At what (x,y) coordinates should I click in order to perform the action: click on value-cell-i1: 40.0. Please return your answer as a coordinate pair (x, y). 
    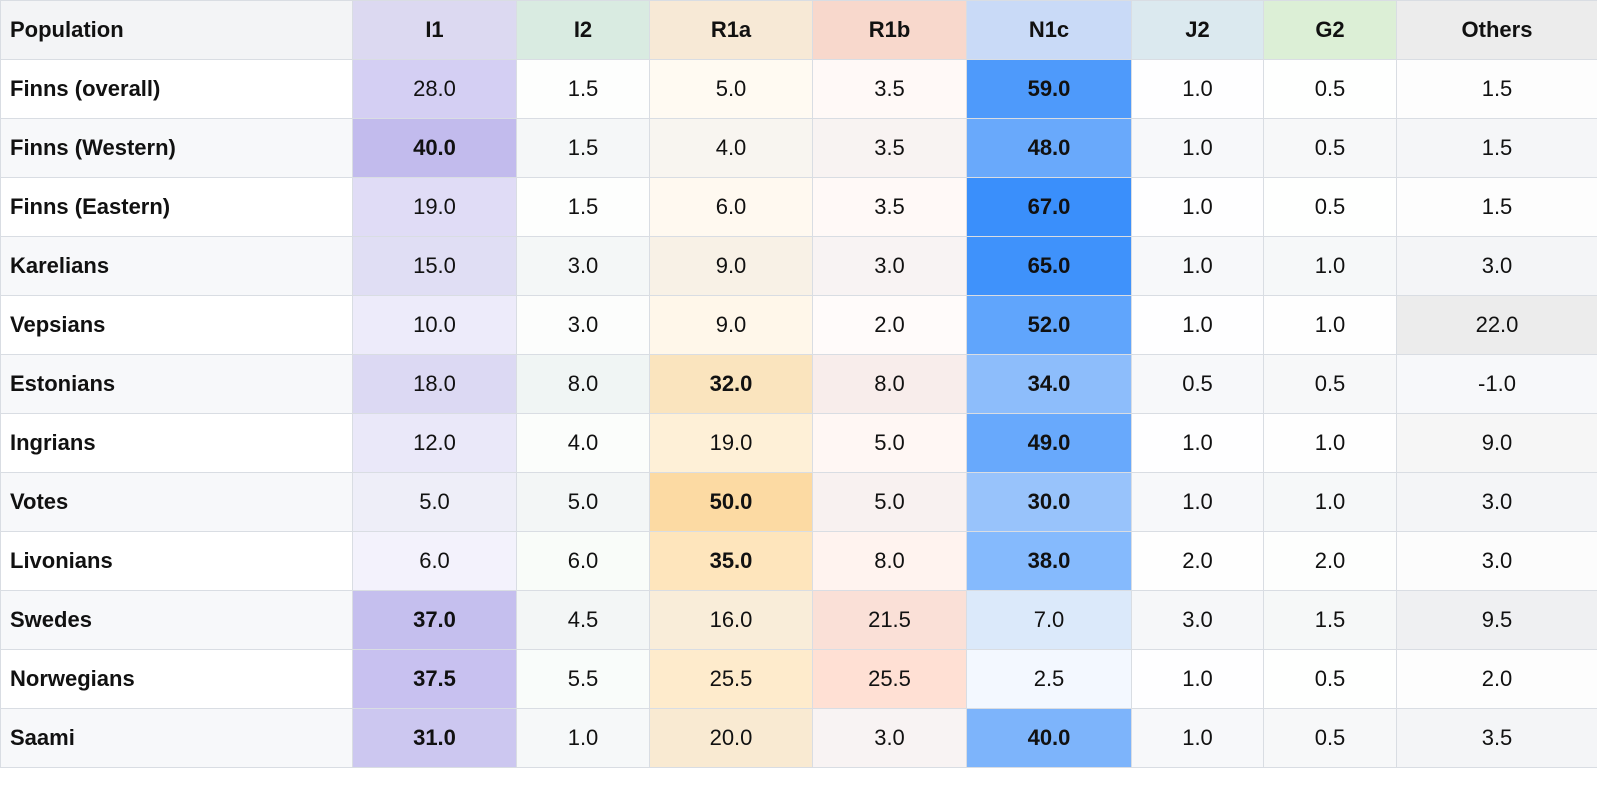
    Looking at the image, I should click on (434, 148).